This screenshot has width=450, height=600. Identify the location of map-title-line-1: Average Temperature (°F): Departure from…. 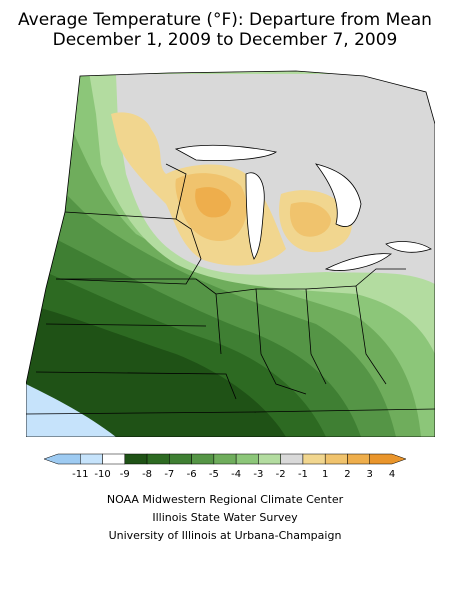
(225, 20).